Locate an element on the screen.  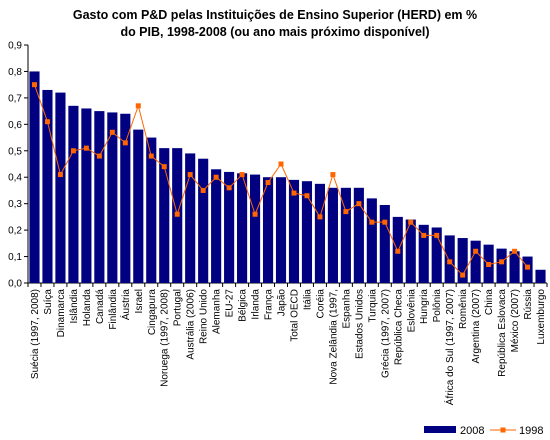
legend: 2008 1998 is located at coordinates (483, 431).